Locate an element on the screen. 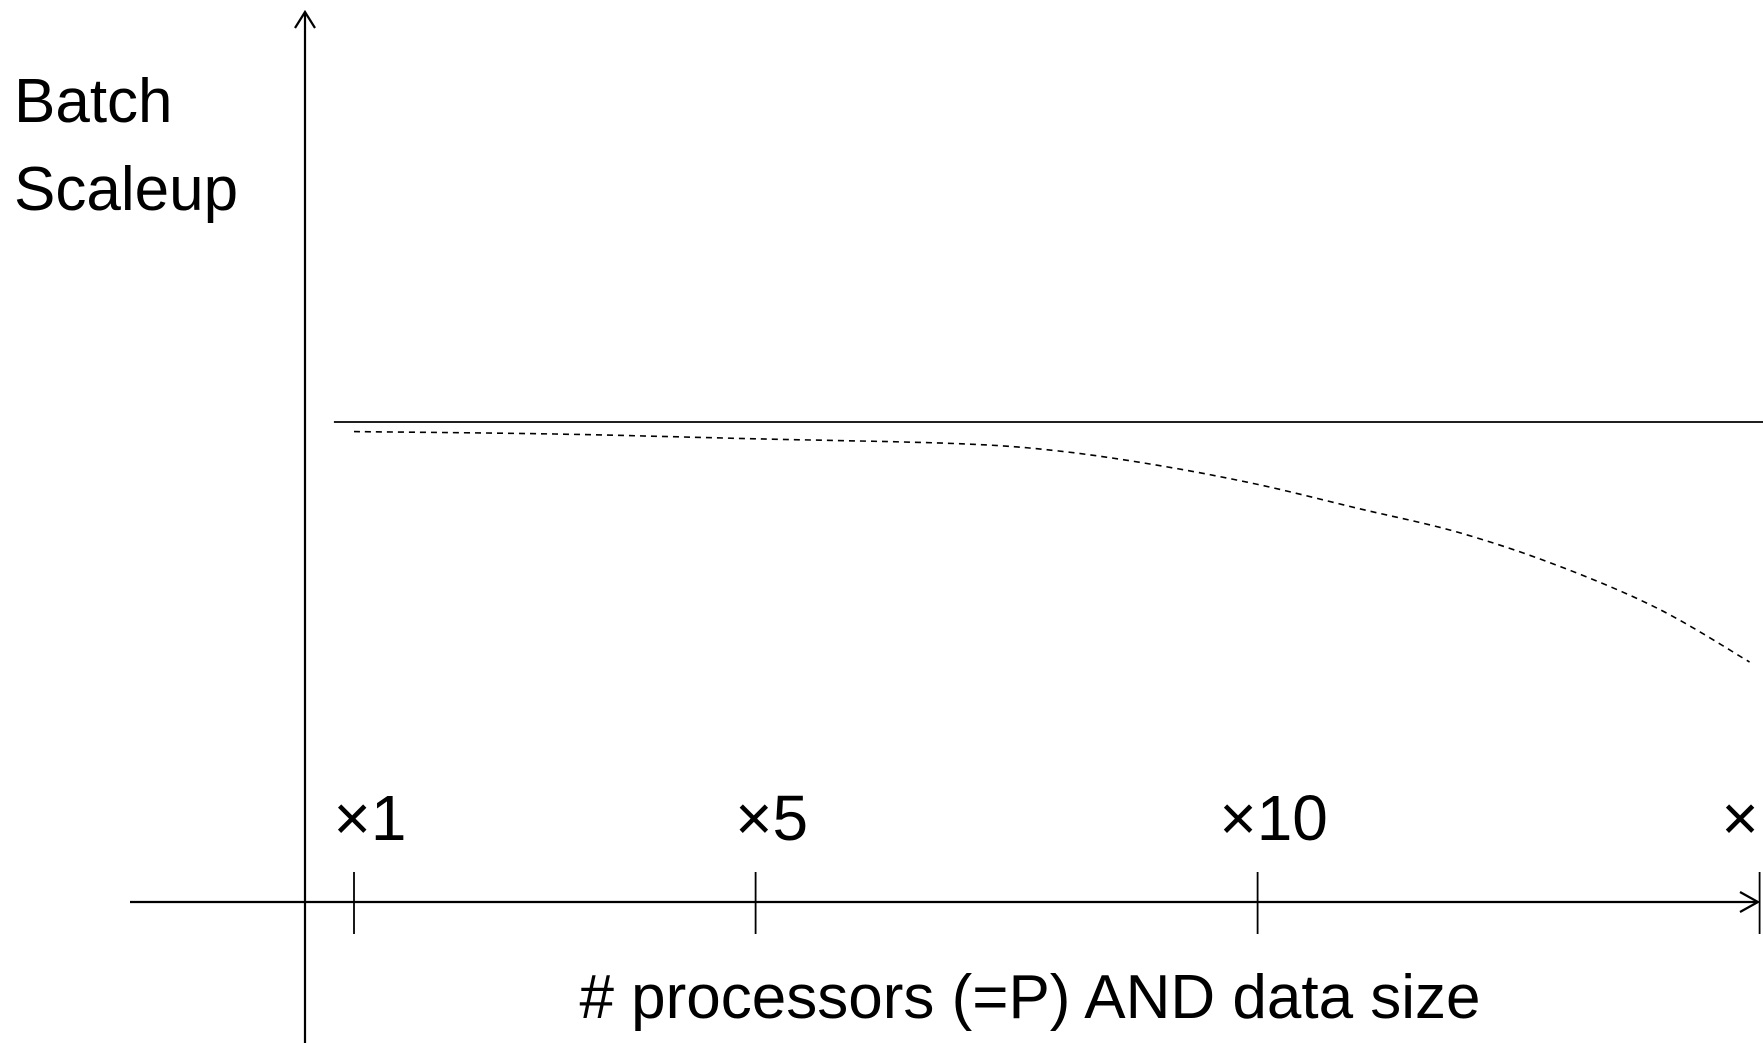  x-axis-arrow is located at coordinates (1750, 902).